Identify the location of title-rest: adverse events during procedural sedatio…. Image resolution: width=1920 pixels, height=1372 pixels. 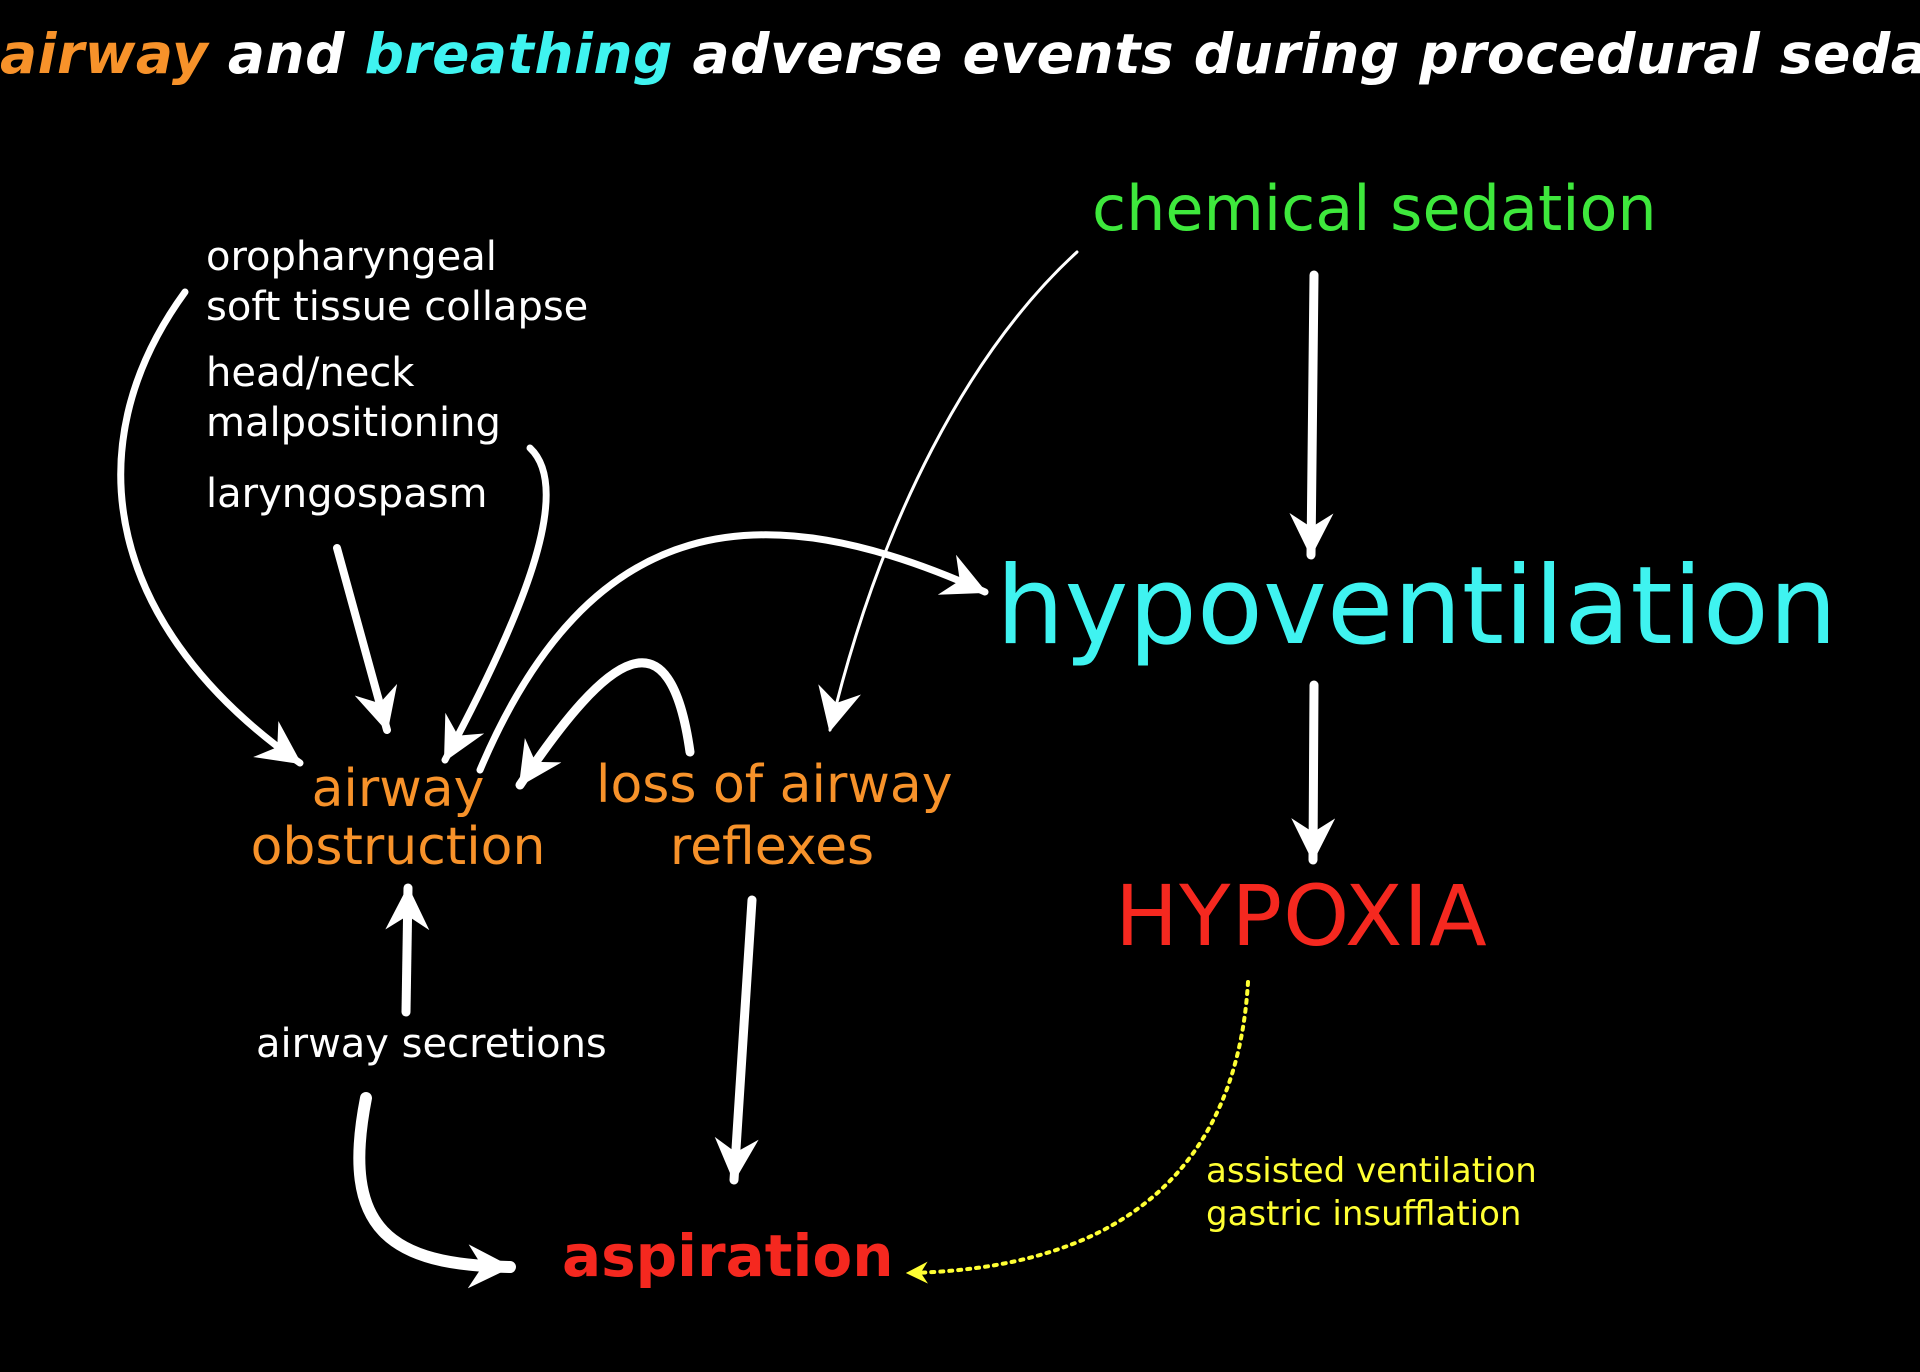
(1296, 54).